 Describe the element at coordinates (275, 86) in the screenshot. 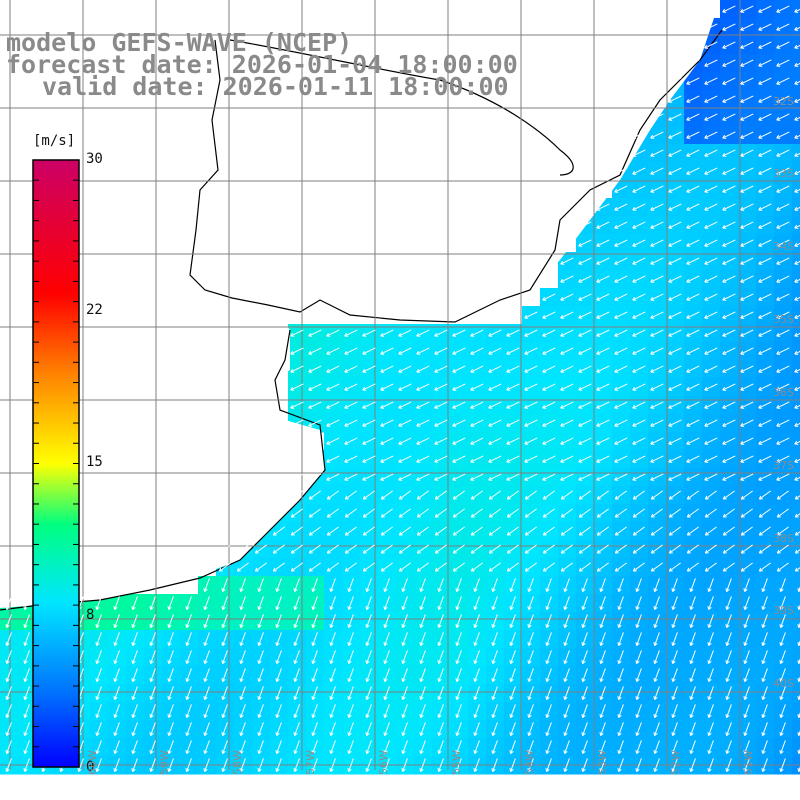

I see `title-valid-date: valid date: 2026-01-11 18:00:00` at that location.